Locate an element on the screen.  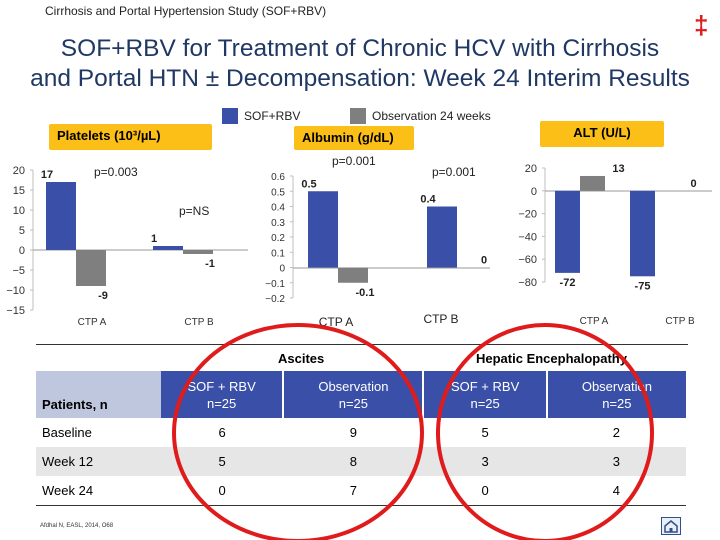
data-label: 0.4 is located at coordinates (428, 200).